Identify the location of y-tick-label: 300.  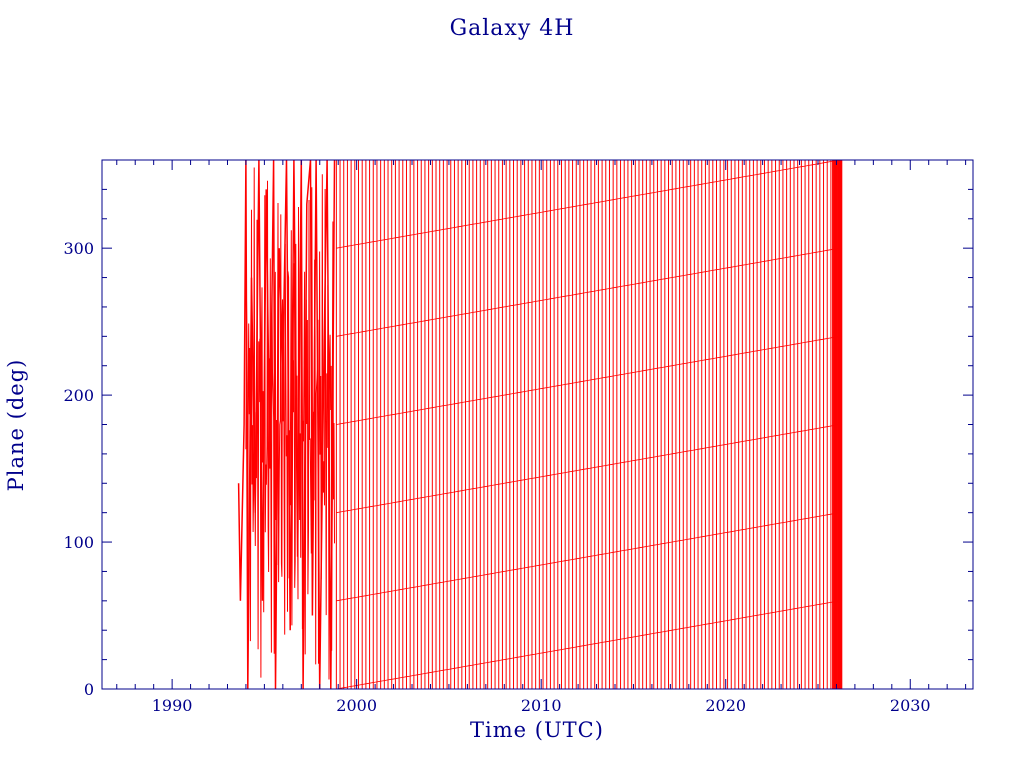
(78, 248).